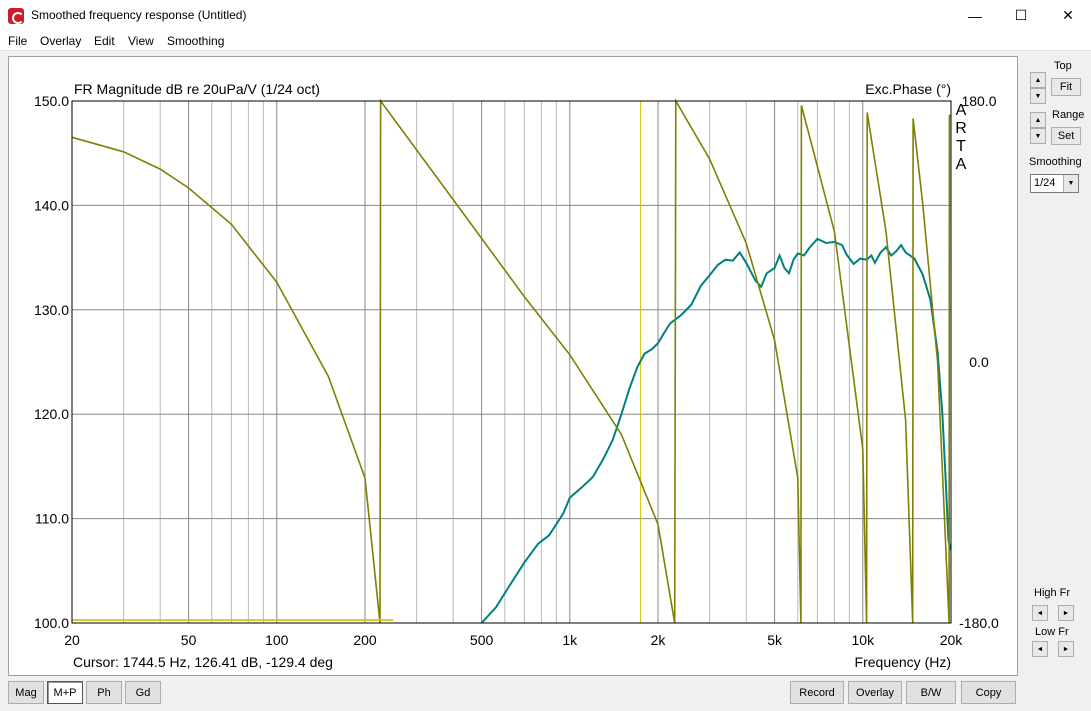  Describe the element at coordinates (365, 640) in the screenshot. I see `x-tick-label: 200` at that location.